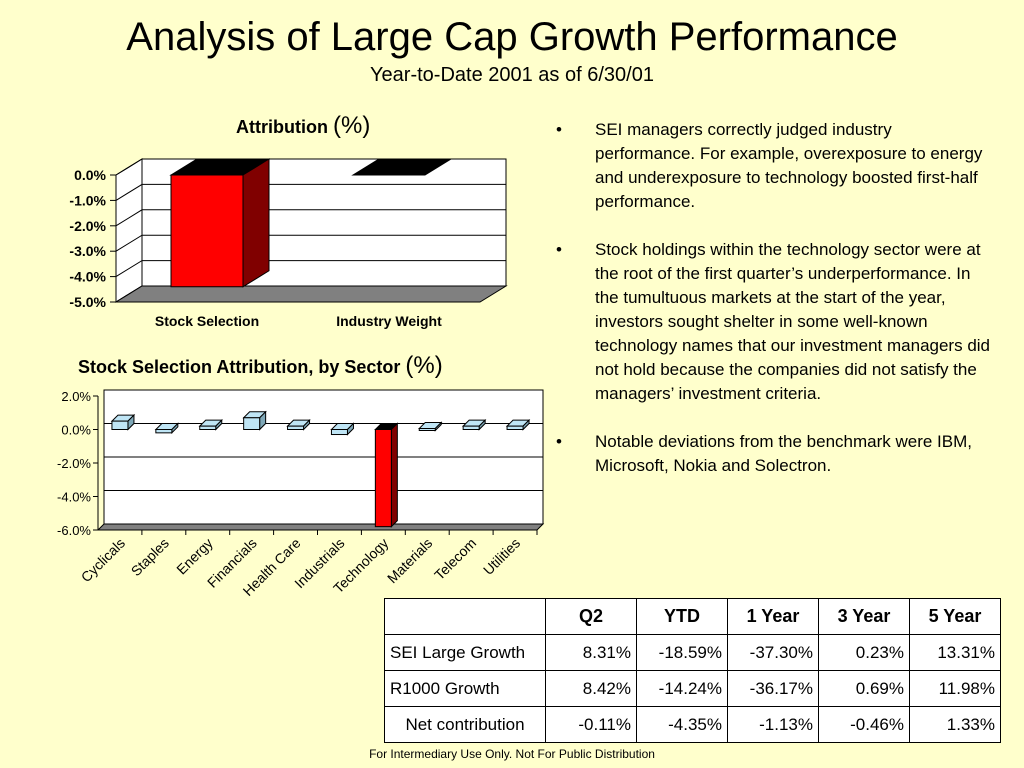 This screenshot has height=768, width=1024. What do you see at coordinates (773, 616) in the screenshot?
I see `table-header-cell: 1 Year` at bounding box center [773, 616].